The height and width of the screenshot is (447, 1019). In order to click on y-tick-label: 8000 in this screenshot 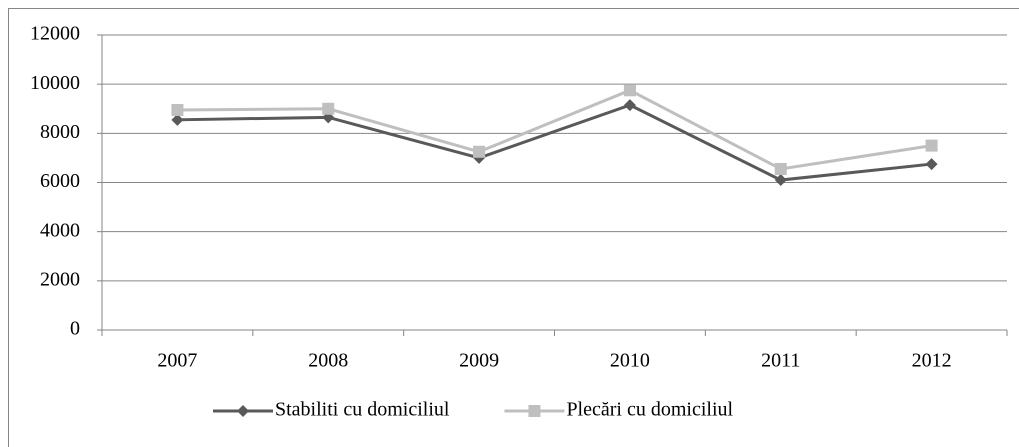, I will do `click(60, 132)`.